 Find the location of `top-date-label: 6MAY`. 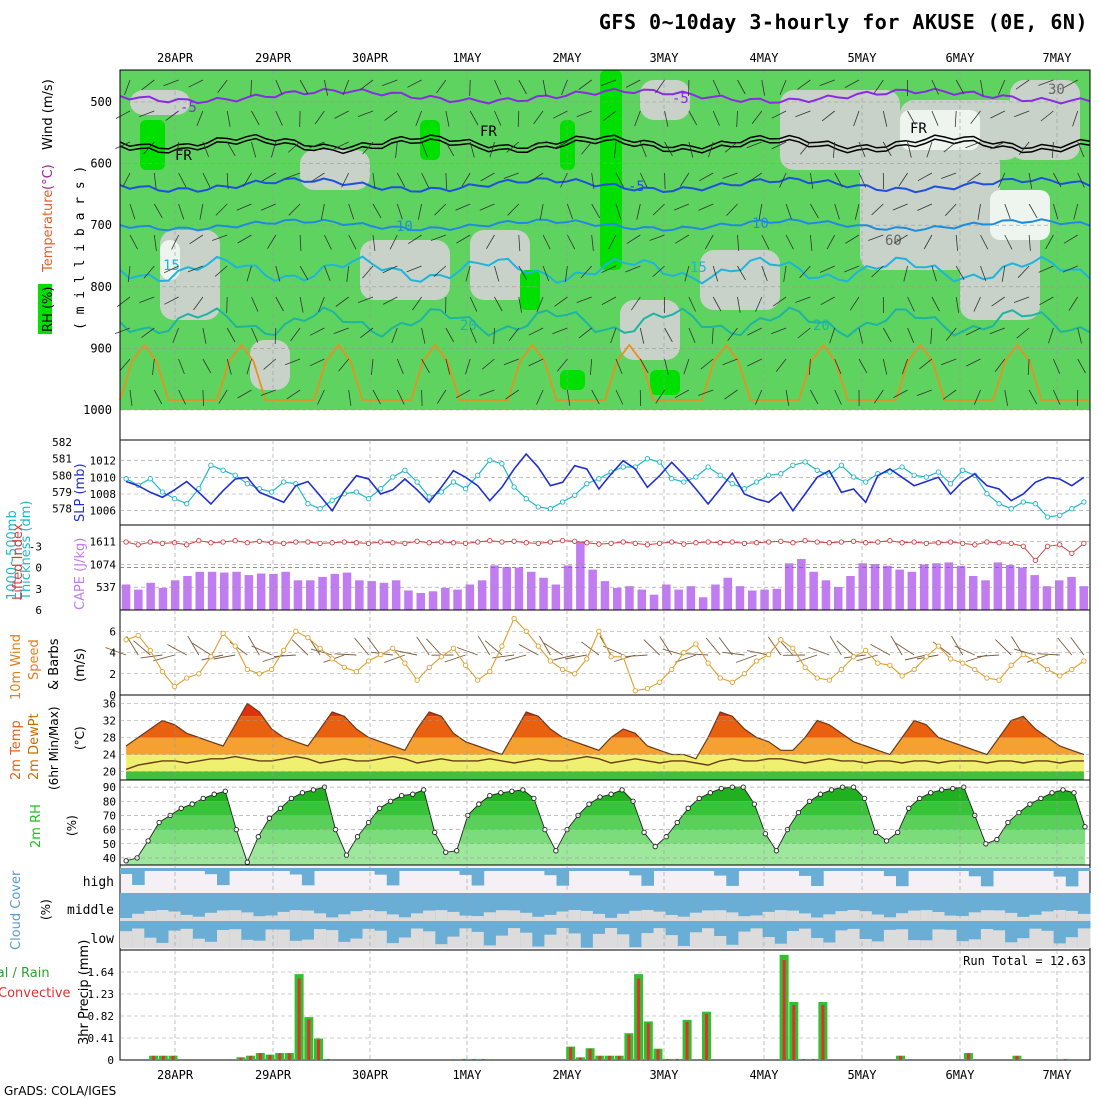

top-date-label: 6MAY is located at coordinates (961, 58).